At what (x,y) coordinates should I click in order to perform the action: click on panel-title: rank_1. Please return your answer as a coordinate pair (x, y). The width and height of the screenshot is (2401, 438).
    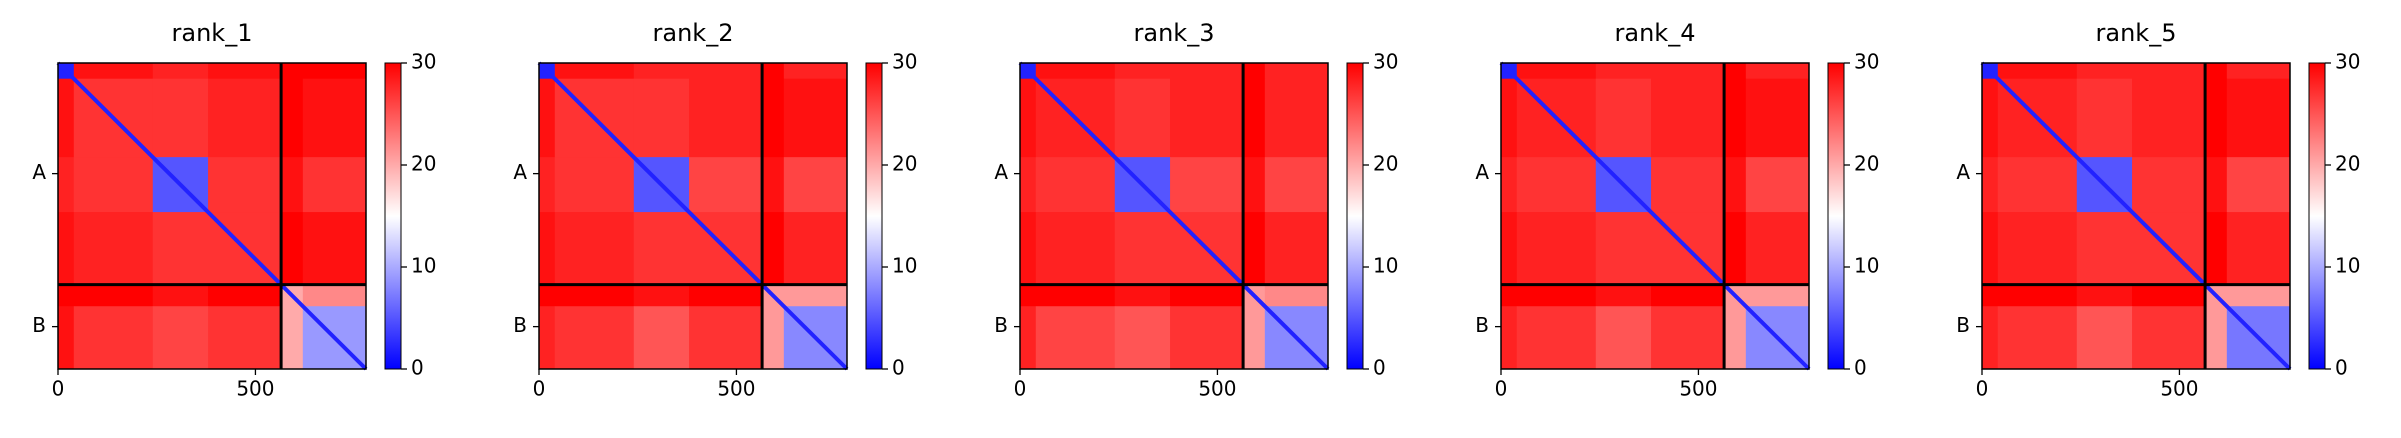
    Looking at the image, I should click on (212, 33).